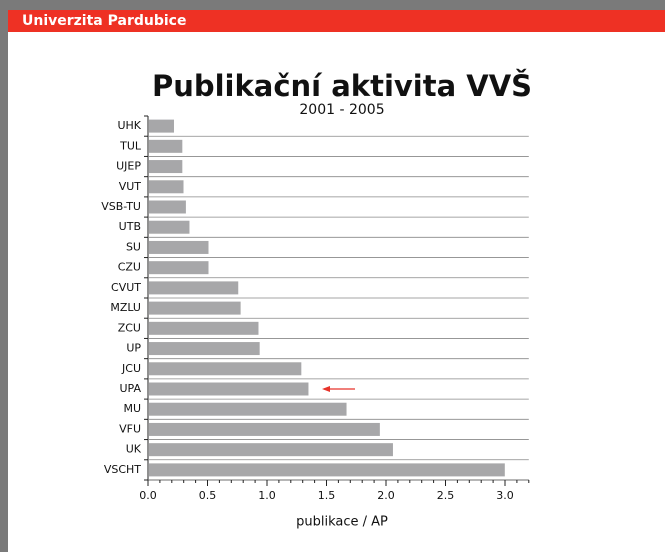 Image resolution: width=665 pixels, height=552 pixels. I want to click on header-title: Univerzita Pardubice, so click(104, 21).